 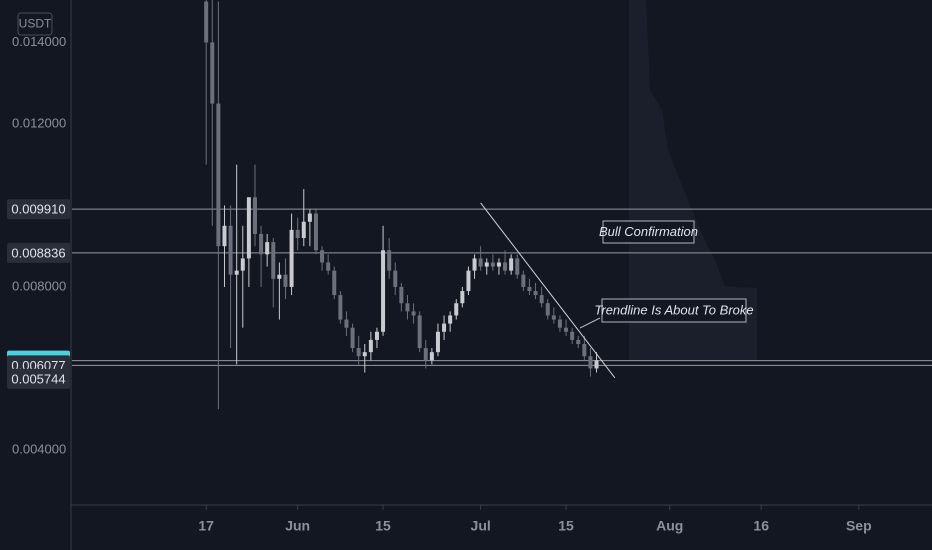 I want to click on currency-box, so click(x=35, y=24).